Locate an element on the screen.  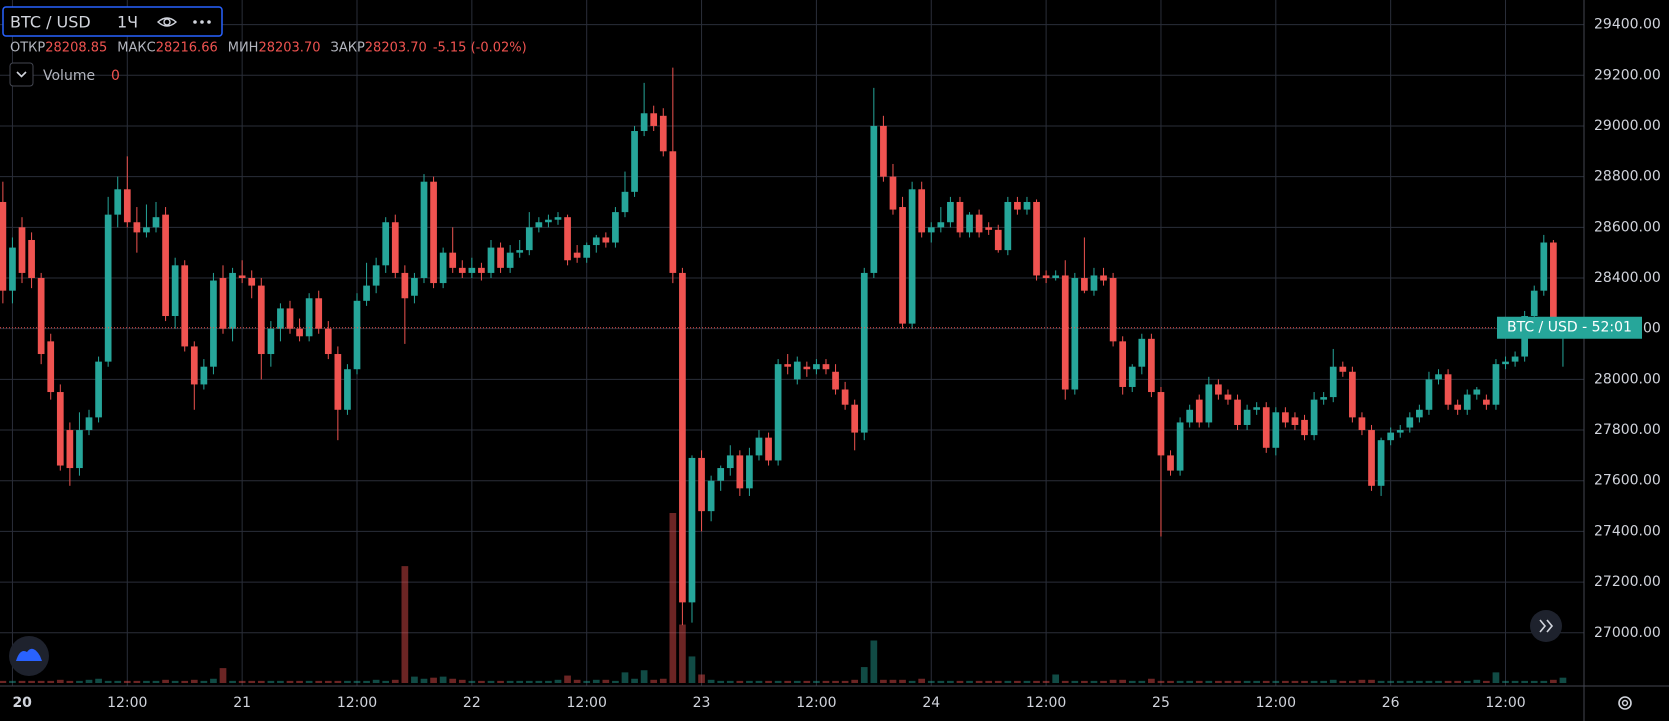
eye-icon is located at coordinates (167, 22).